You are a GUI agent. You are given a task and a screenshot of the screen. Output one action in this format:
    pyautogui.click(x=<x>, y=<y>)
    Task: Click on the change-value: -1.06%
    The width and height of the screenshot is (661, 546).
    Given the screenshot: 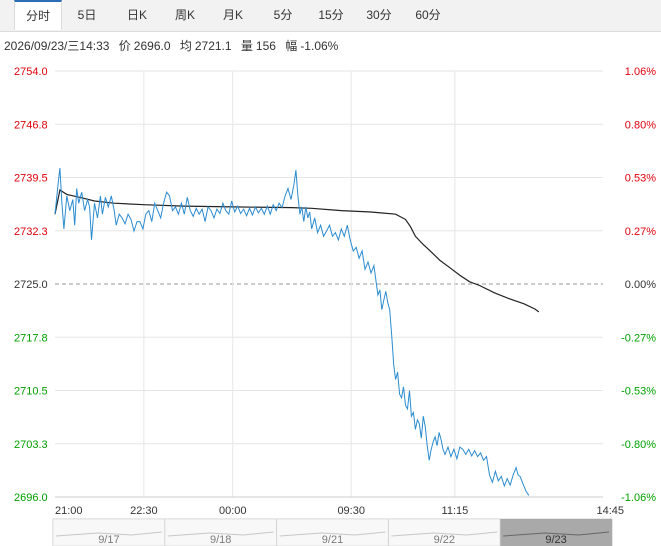 What is the action you would take?
    pyautogui.click(x=319, y=46)
    